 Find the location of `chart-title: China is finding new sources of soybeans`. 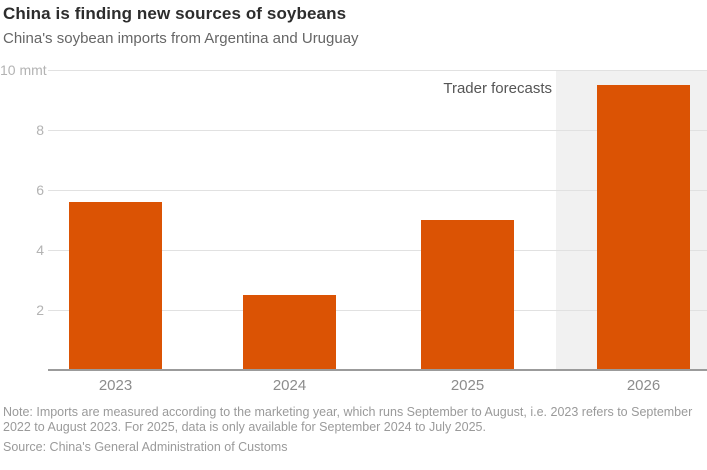

chart-title: China is finding new sources of soybeans is located at coordinates (175, 13).